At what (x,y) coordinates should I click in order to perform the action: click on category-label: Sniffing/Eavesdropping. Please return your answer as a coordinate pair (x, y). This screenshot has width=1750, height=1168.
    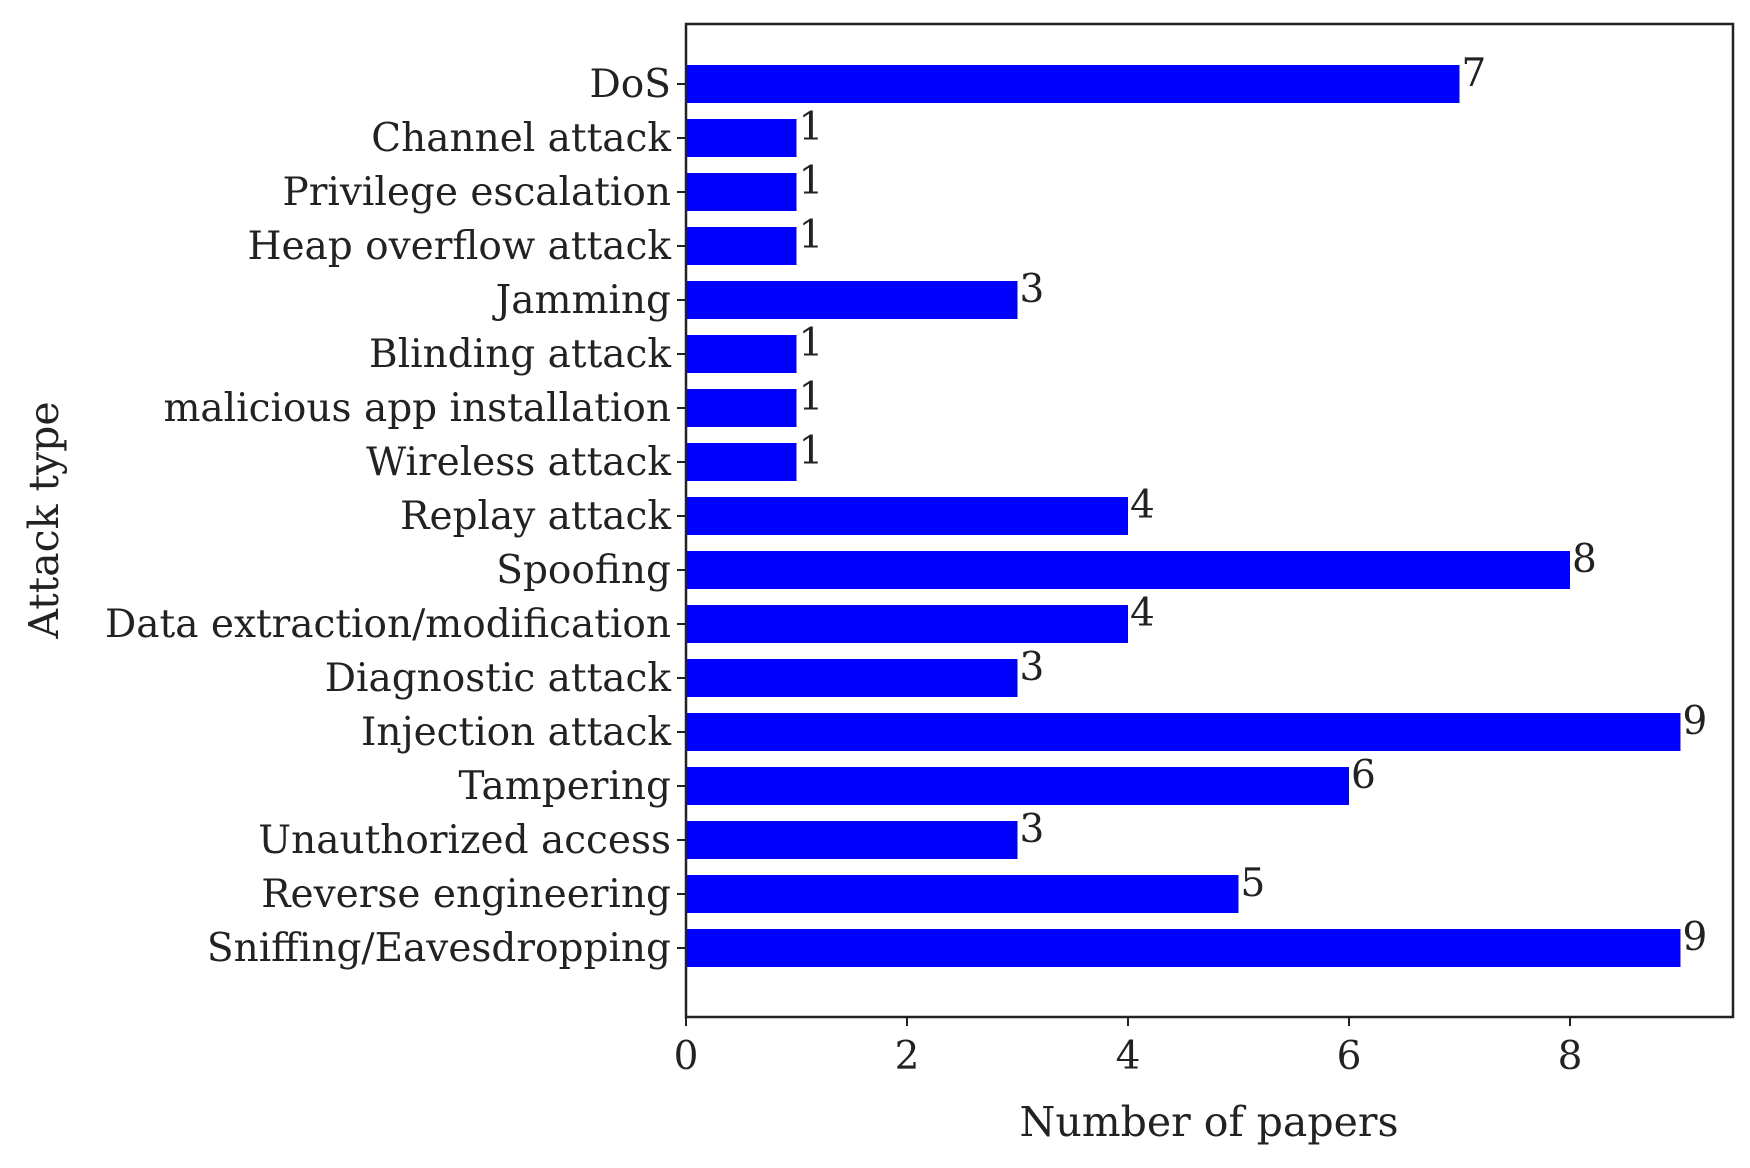
    Looking at the image, I should click on (439, 948).